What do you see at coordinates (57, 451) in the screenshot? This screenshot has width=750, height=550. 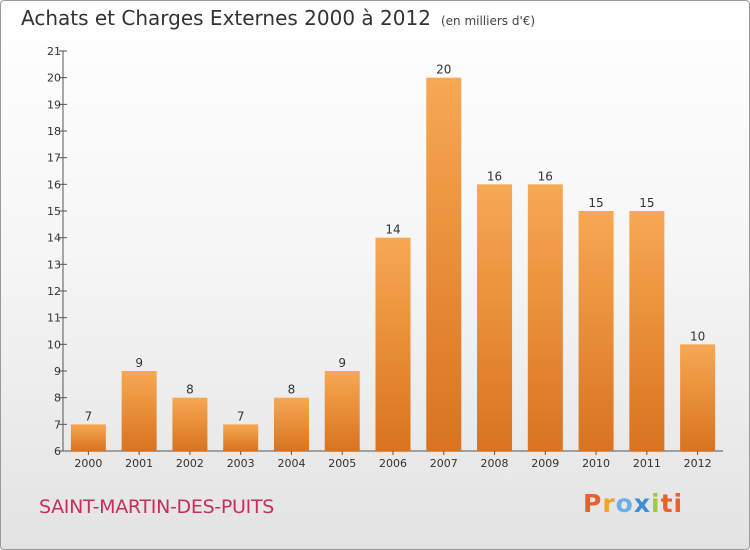 I see `y-tick-label: 6` at bounding box center [57, 451].